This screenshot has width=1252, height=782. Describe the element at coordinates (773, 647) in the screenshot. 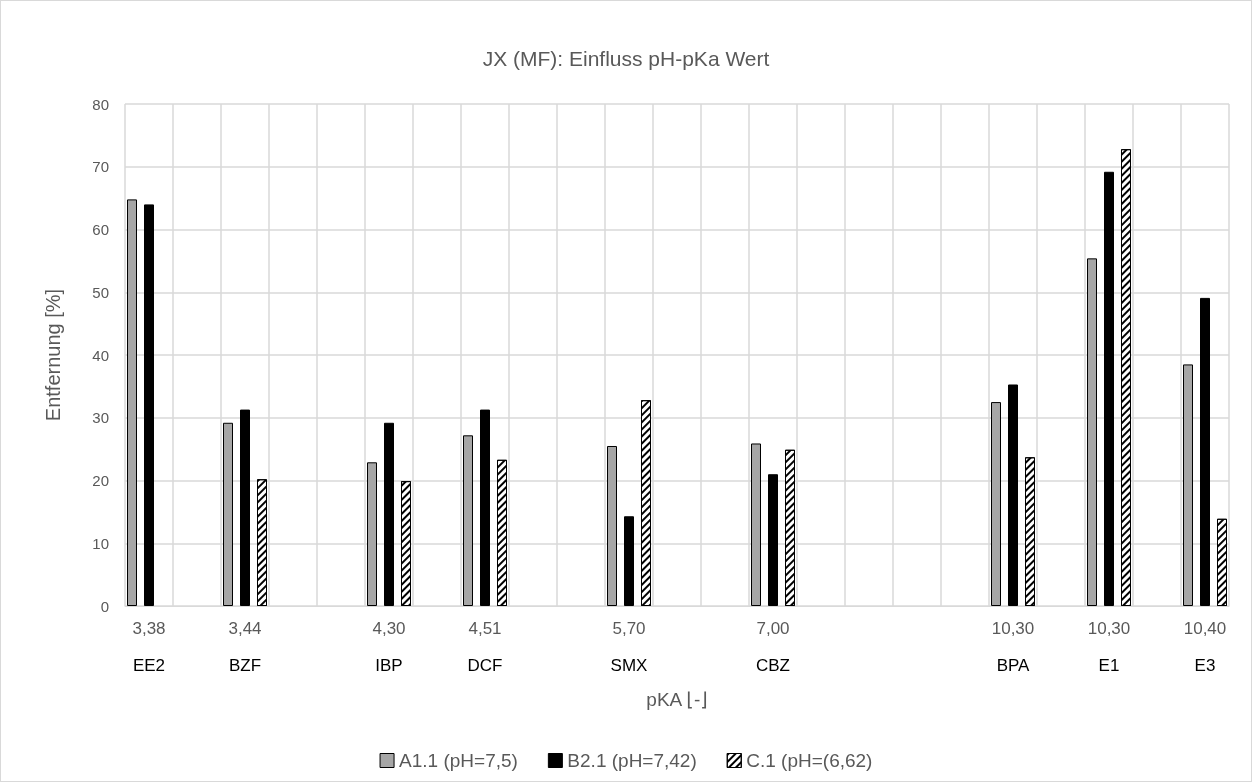

I see `x-tick-label: 7,00 CBZ` at that location.